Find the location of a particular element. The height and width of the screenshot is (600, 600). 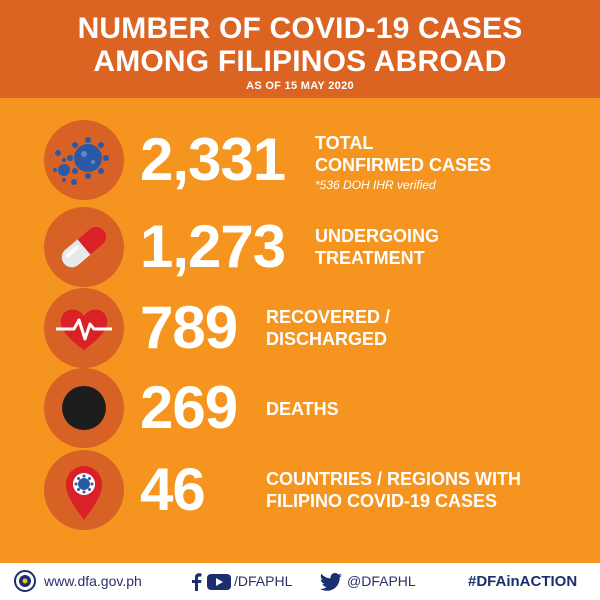

undergoing-treatment-label: UNDERGOING TREATMENT is located at coordinates (377, 247).